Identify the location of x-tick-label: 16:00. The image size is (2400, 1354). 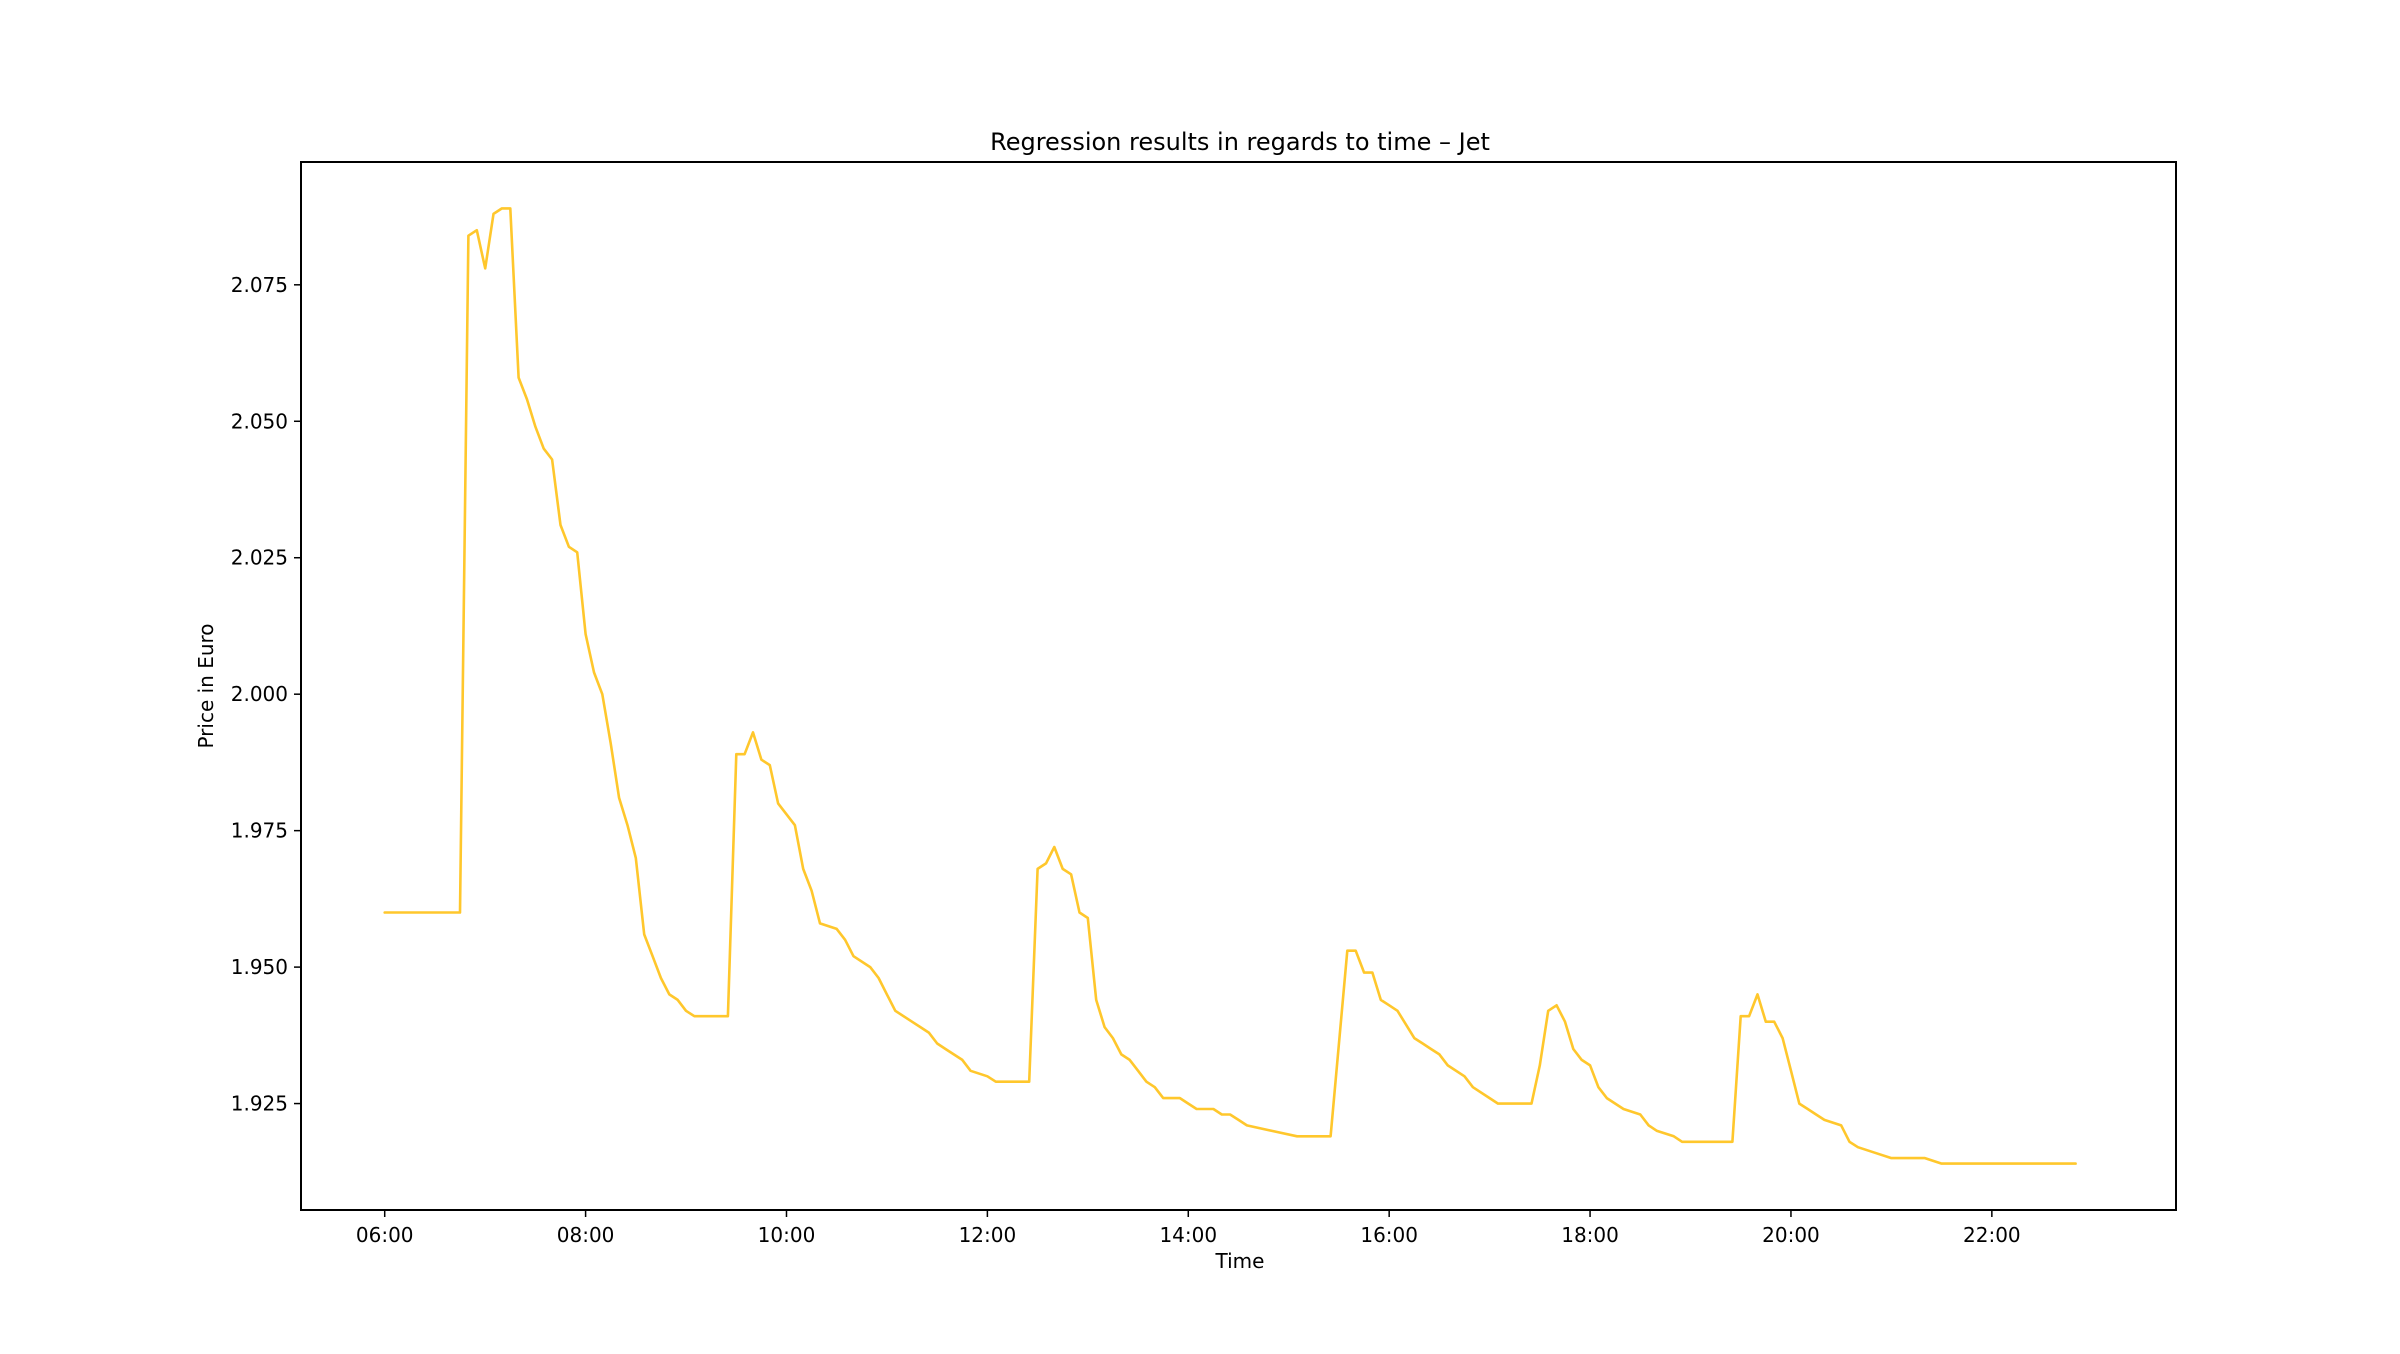
(1389, 1235).